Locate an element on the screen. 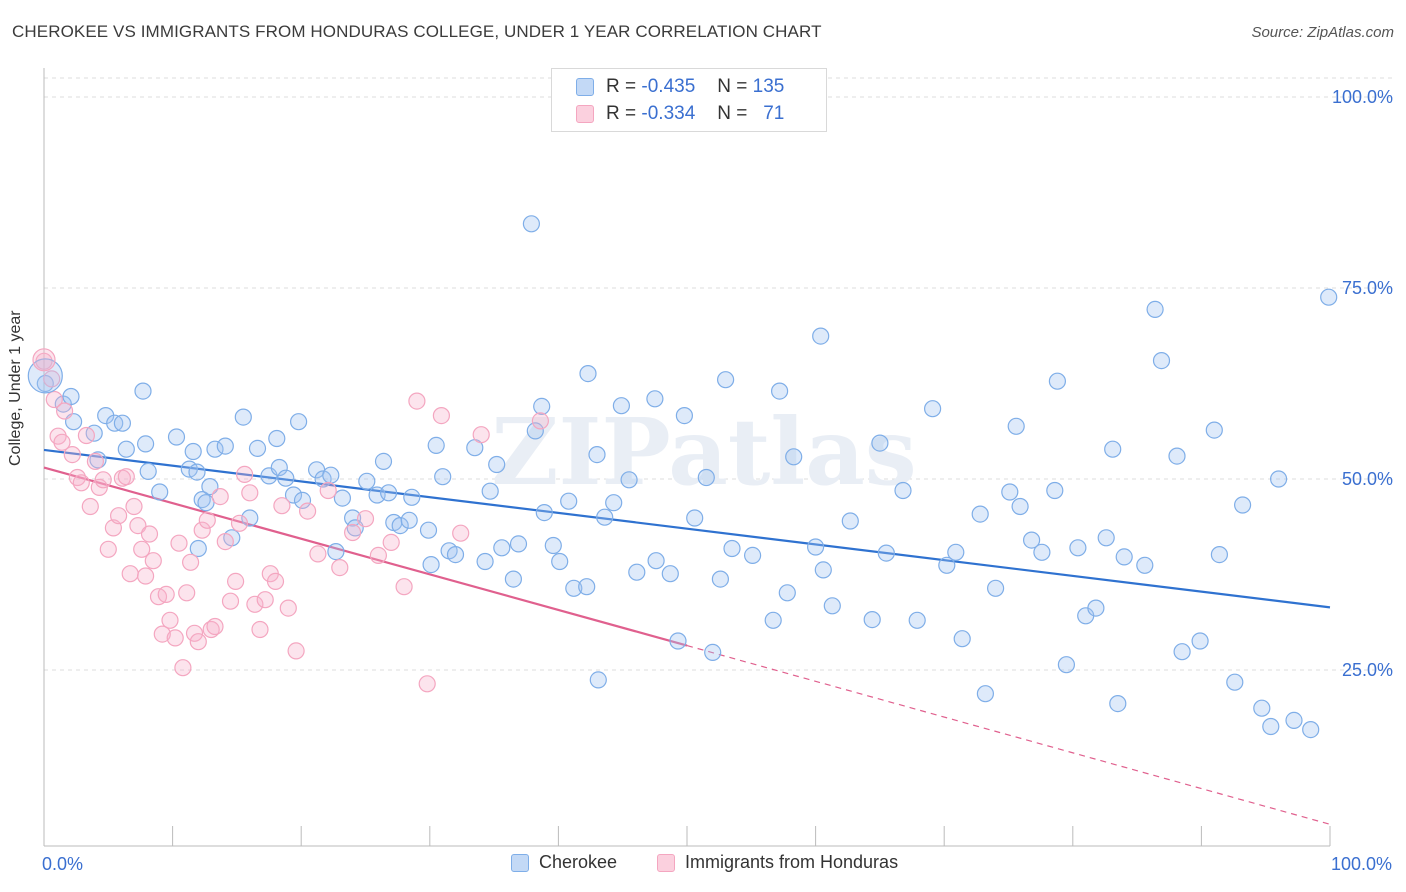 The image size is (1406, 892). r-label: R = is located at coordinates (621, 86).